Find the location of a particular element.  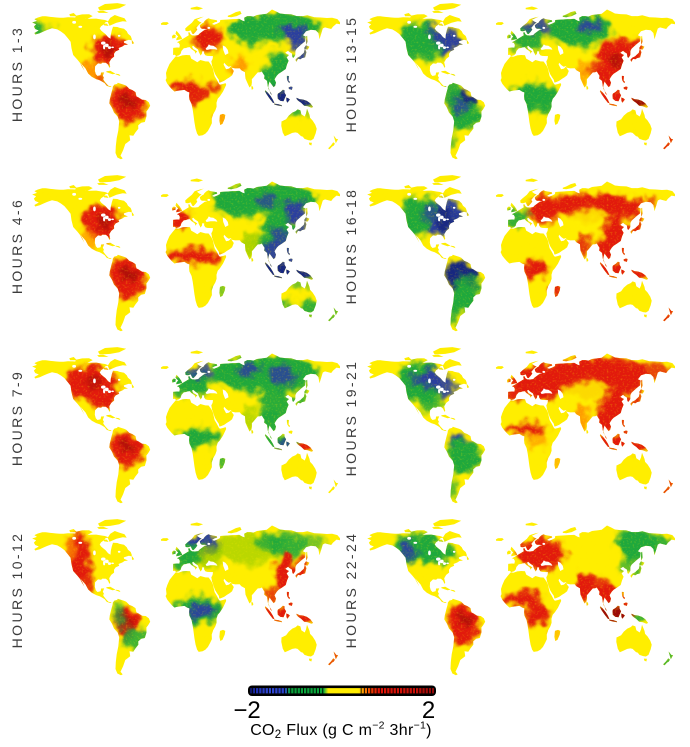

svg-text: −2 is located at coordinates (246, 710).